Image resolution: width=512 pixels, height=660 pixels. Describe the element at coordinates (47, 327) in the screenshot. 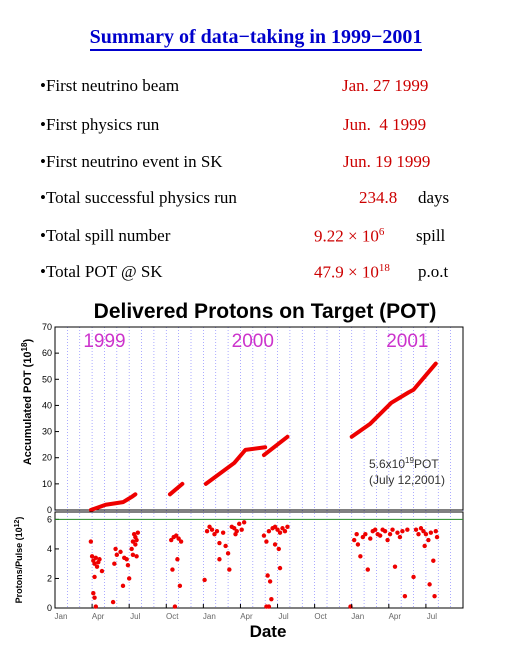

I see `upper-y-tick-label: 70` at that location.